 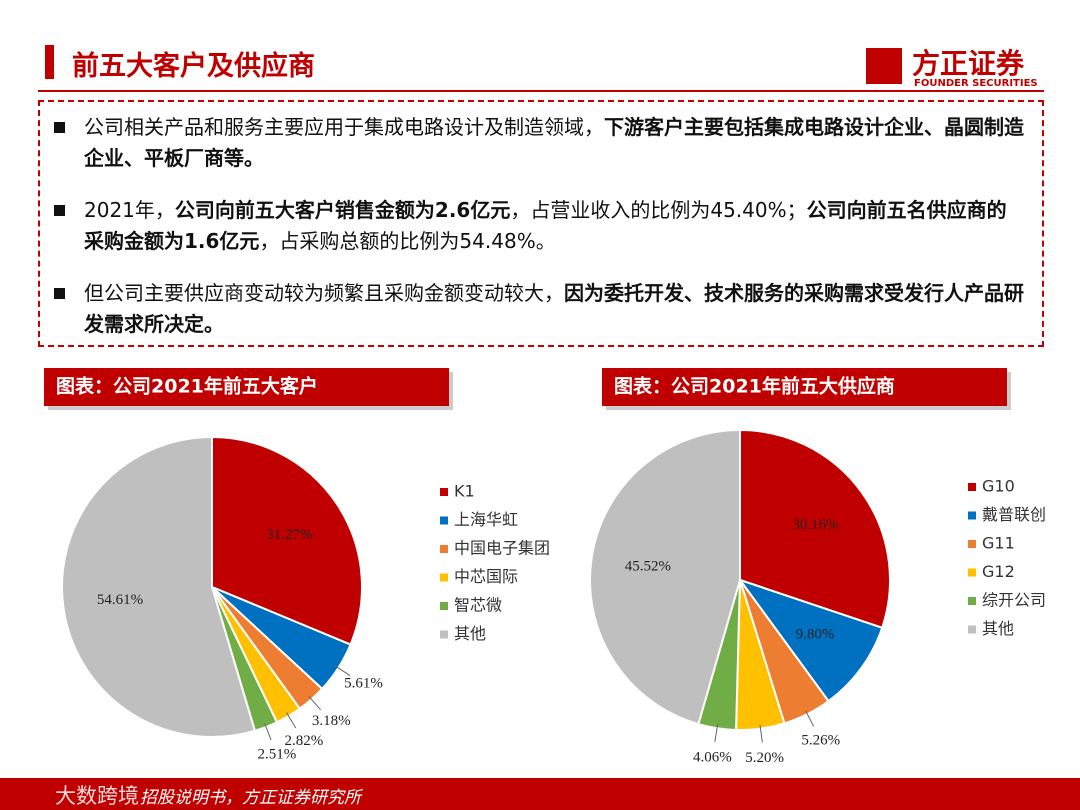 What do you see at coordinates (541, 91) in the screenshot?
I see `title-rule` at bounding box center [541, 91].